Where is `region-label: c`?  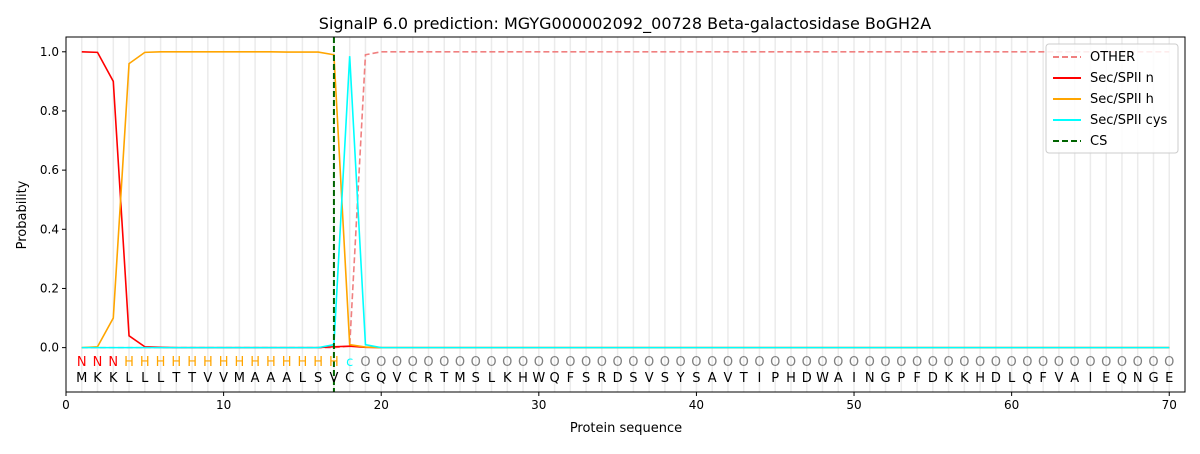
region-label: c is located at coordinates (349, 362).